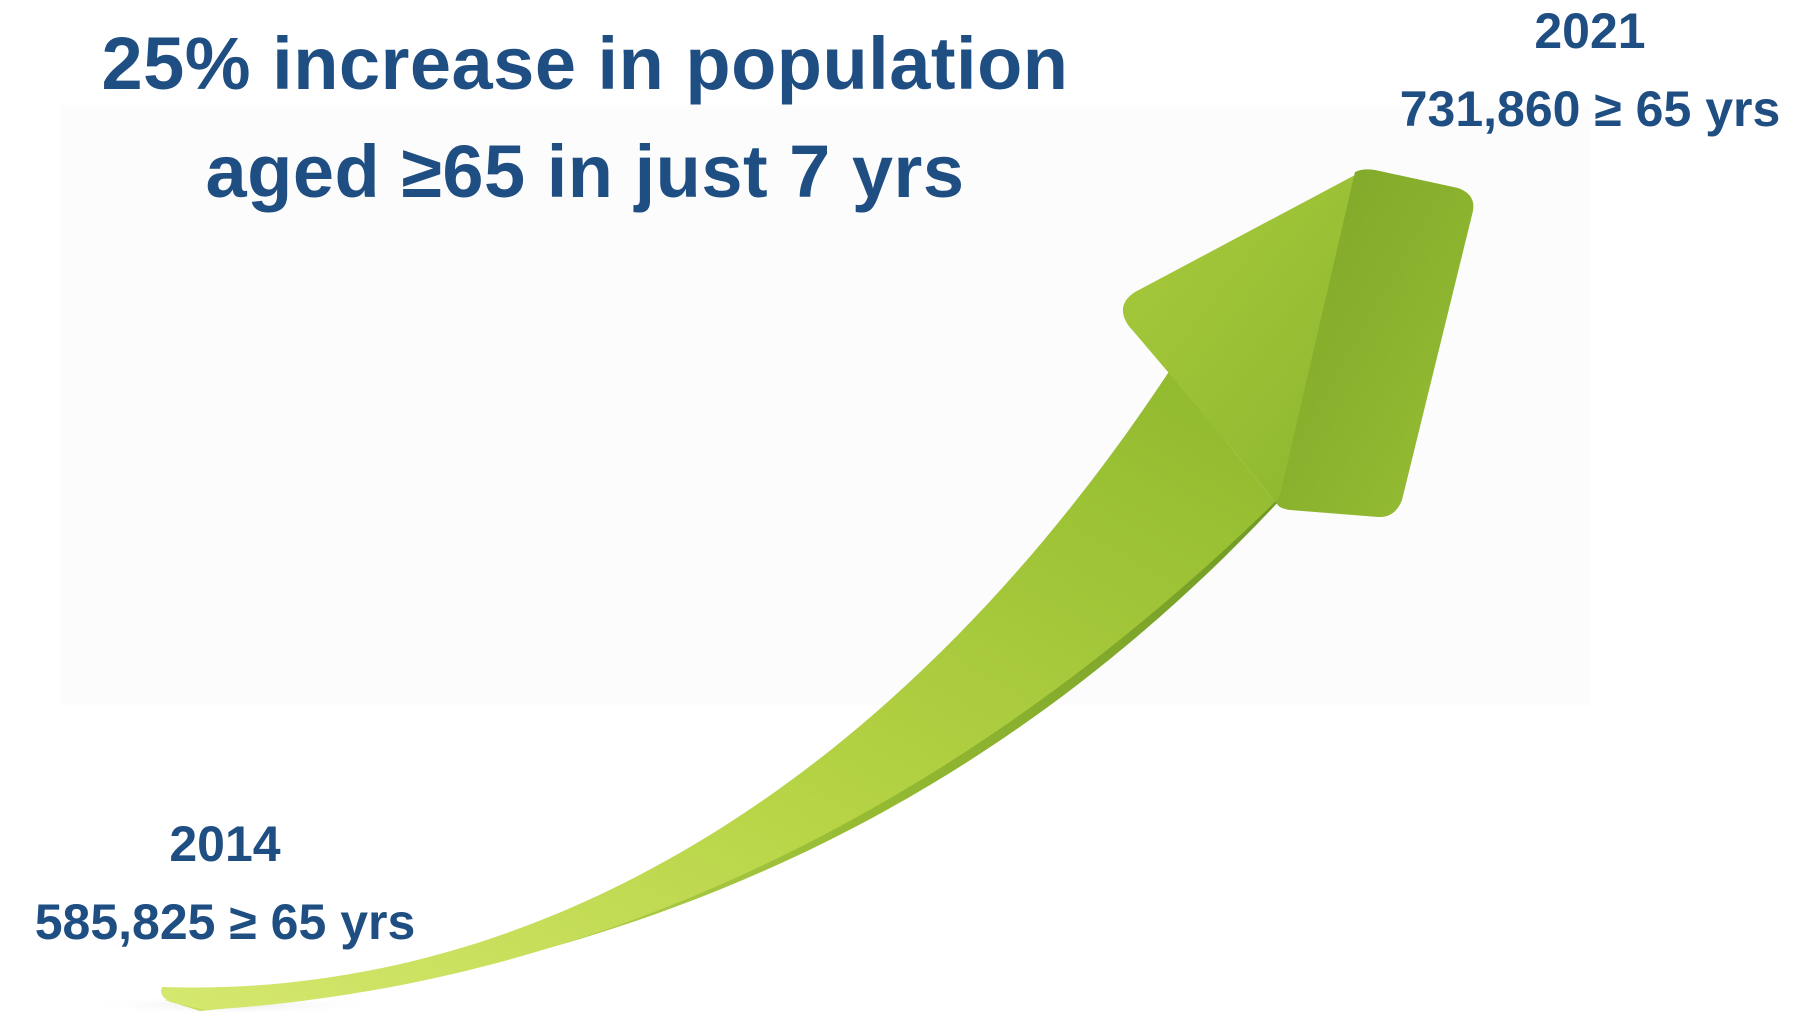 This screenshot has height=1014, width=1815. I want to click on endpoint-2021-value: 731,860 ≥ 65 yrs, so click(1590, 109).